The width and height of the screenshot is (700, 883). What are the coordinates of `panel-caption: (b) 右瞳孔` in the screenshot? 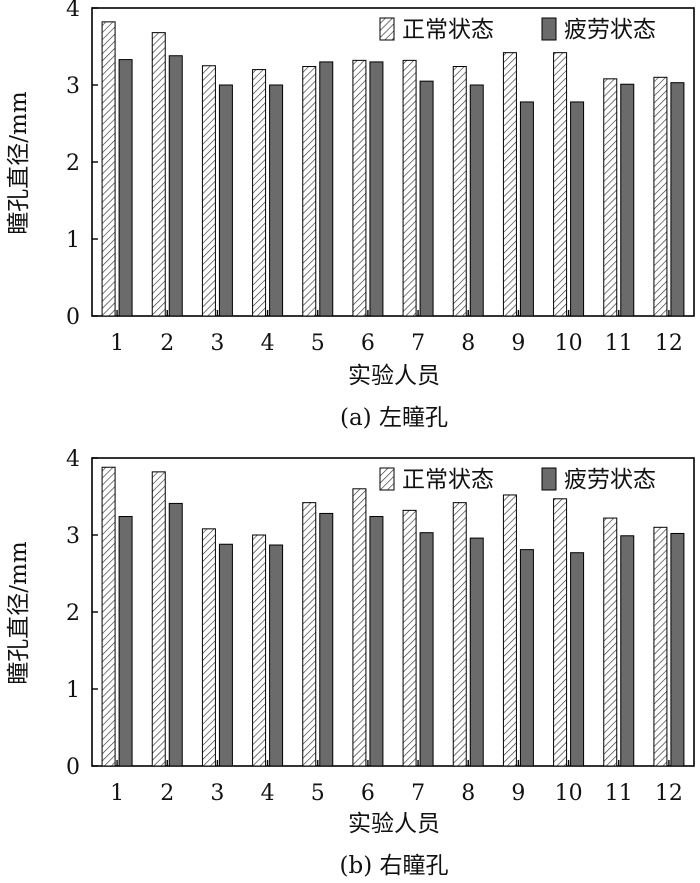 It's located at (394, 866).